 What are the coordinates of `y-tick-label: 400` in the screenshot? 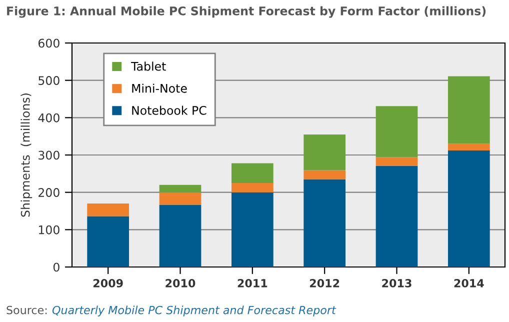 It's located at (49, 117).